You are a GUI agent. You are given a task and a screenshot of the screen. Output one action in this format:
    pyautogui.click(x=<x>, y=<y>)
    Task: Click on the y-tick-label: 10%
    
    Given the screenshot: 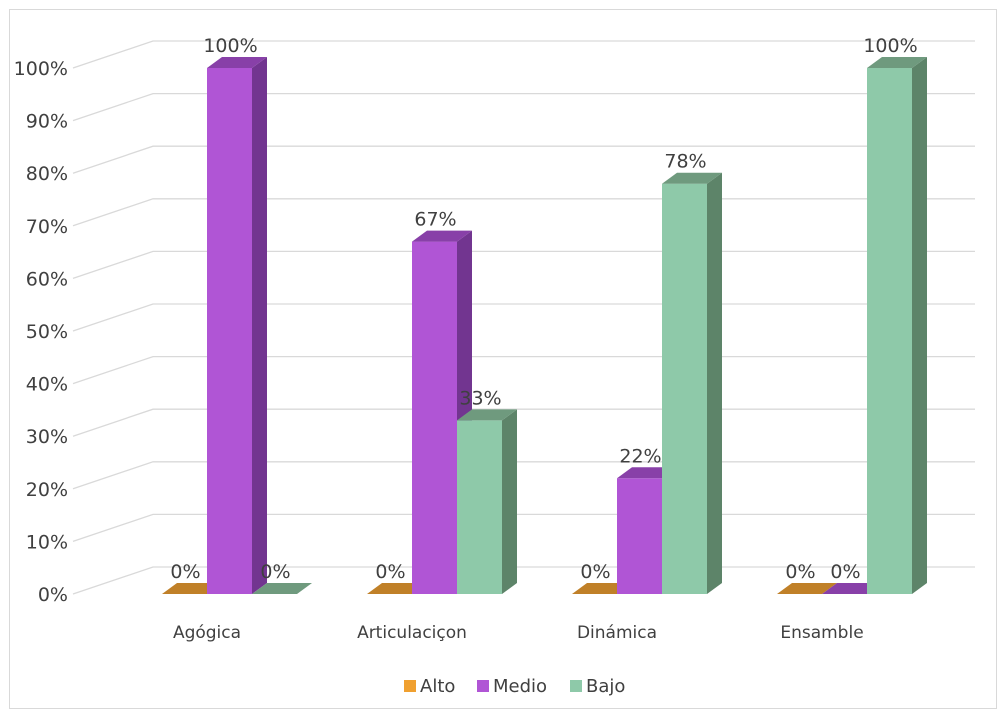 What is the action you would take?
    pyautogui.click(x=47, y=542)
    